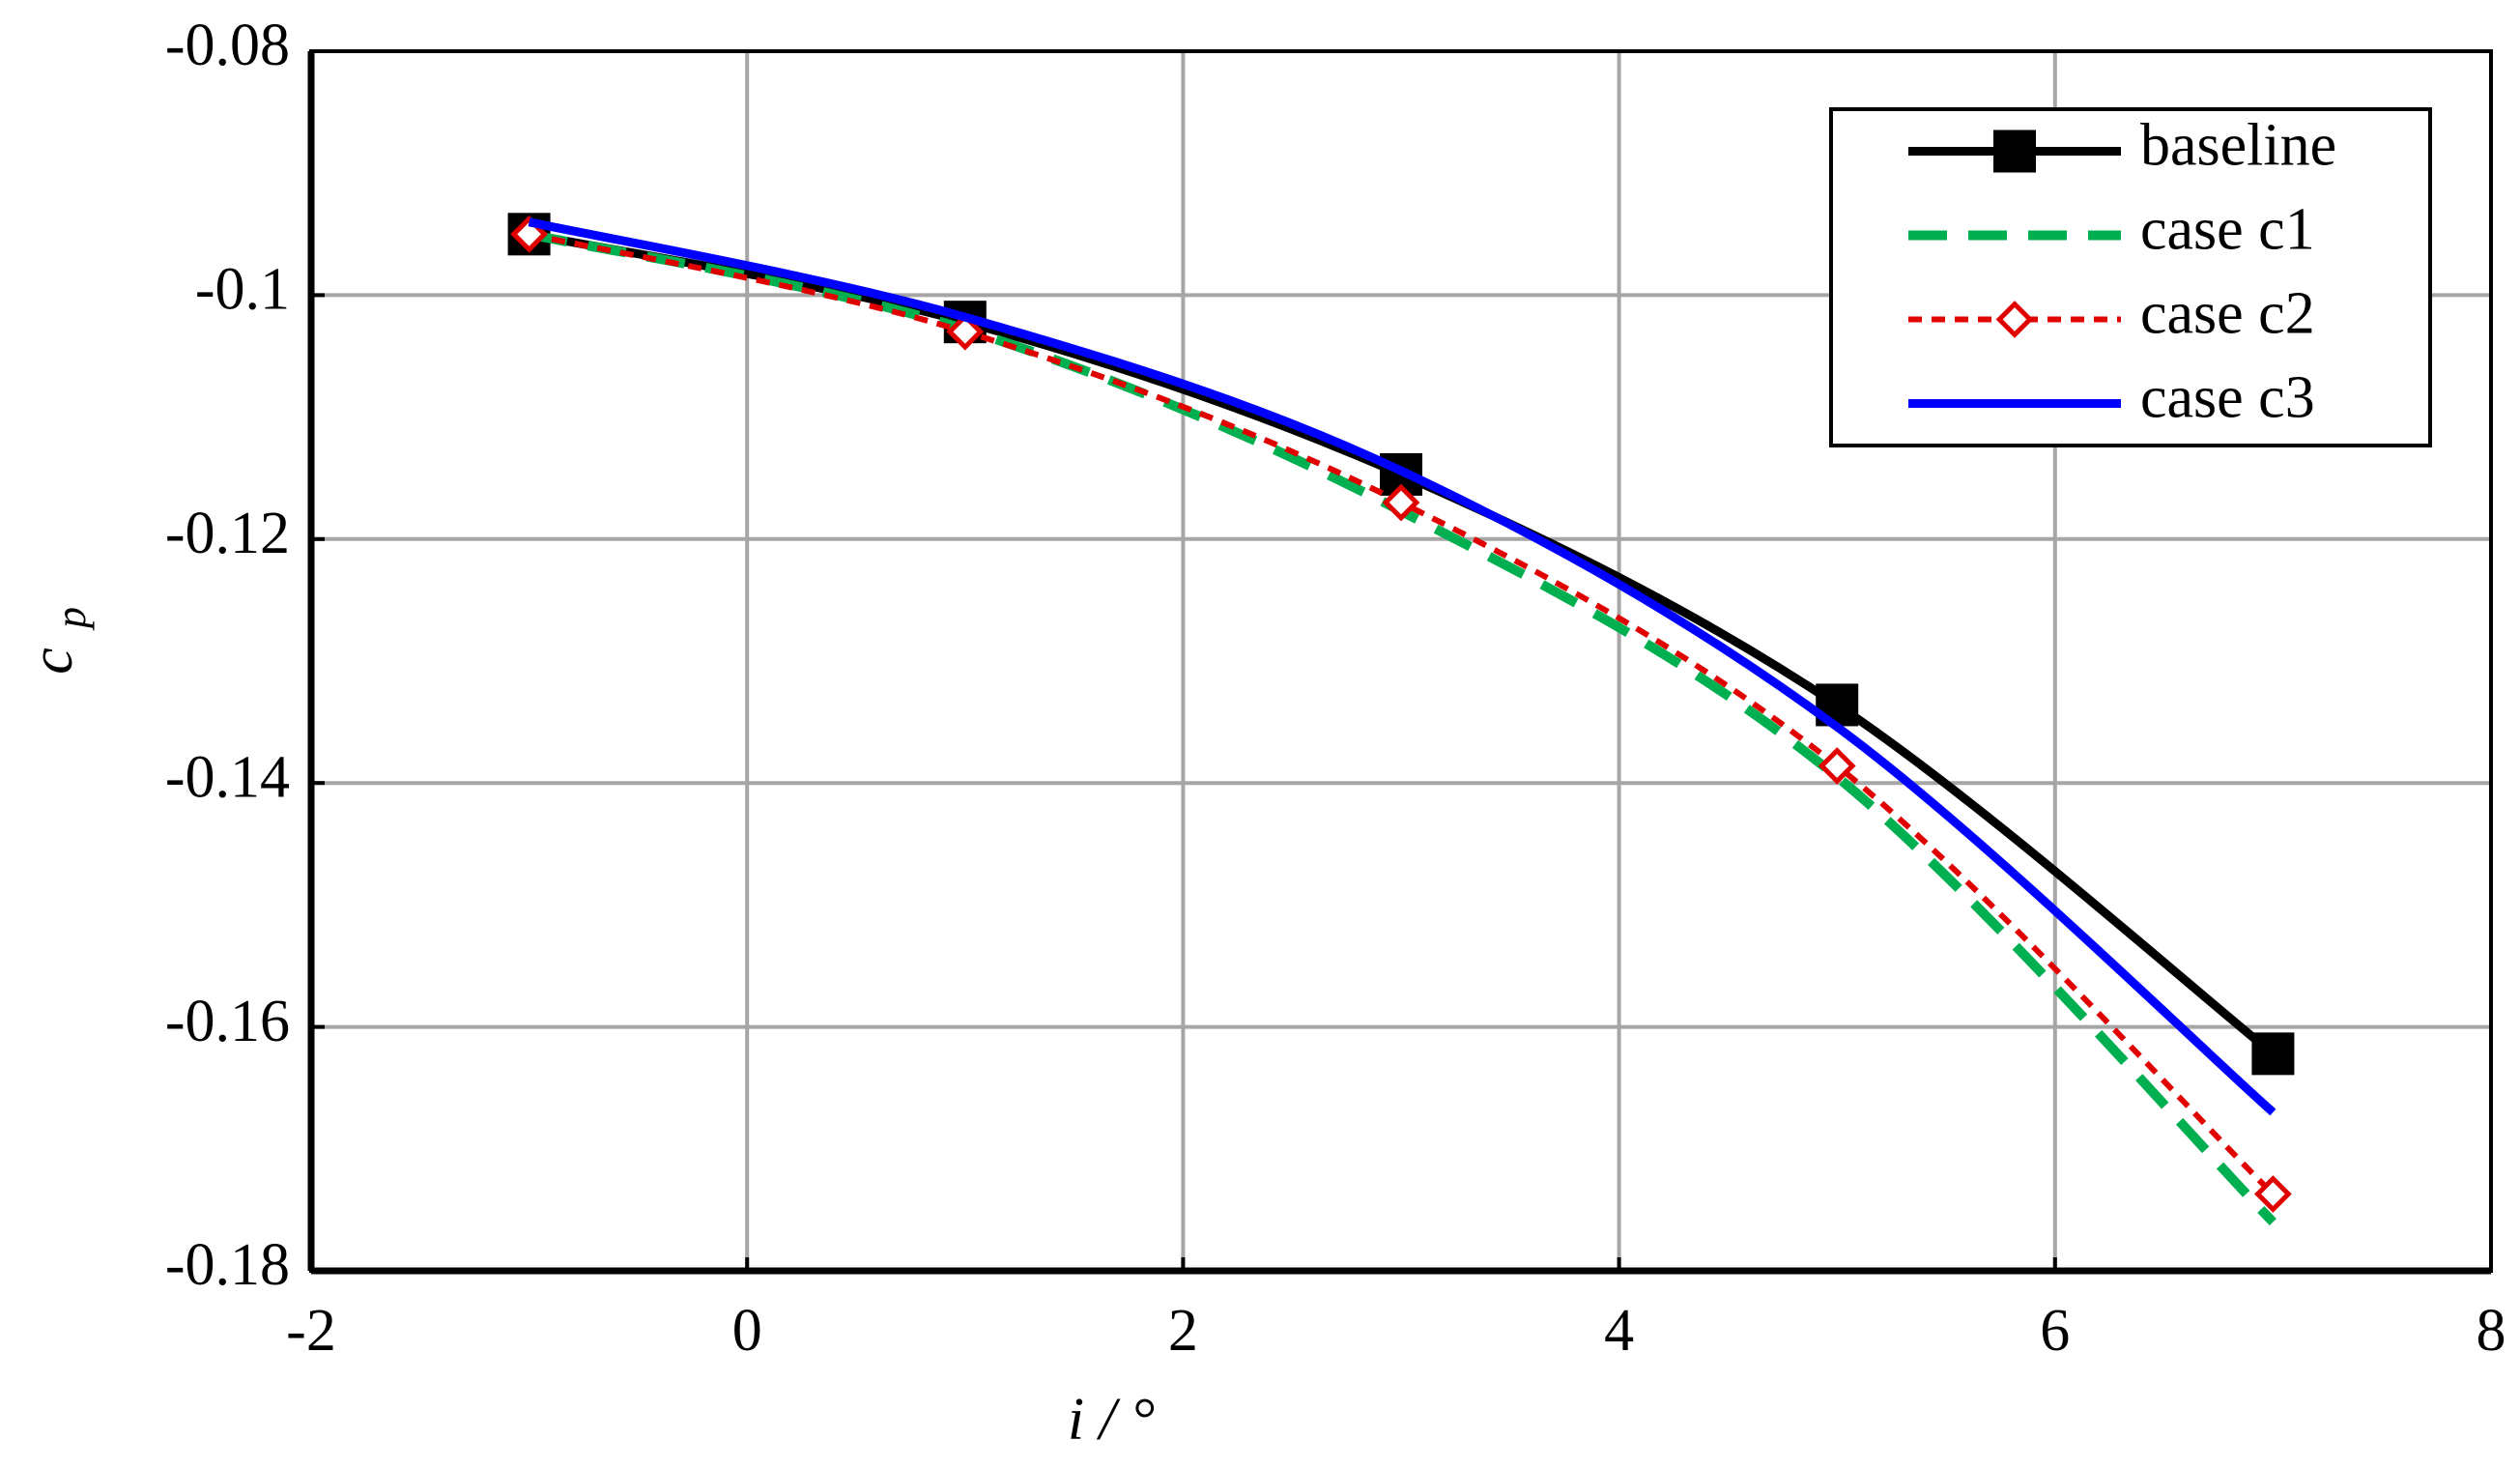  What do you see at coordinates (2228, 230) in the screenshot?
I see `legend-label: case c1` at bounding box center [2228, 230].